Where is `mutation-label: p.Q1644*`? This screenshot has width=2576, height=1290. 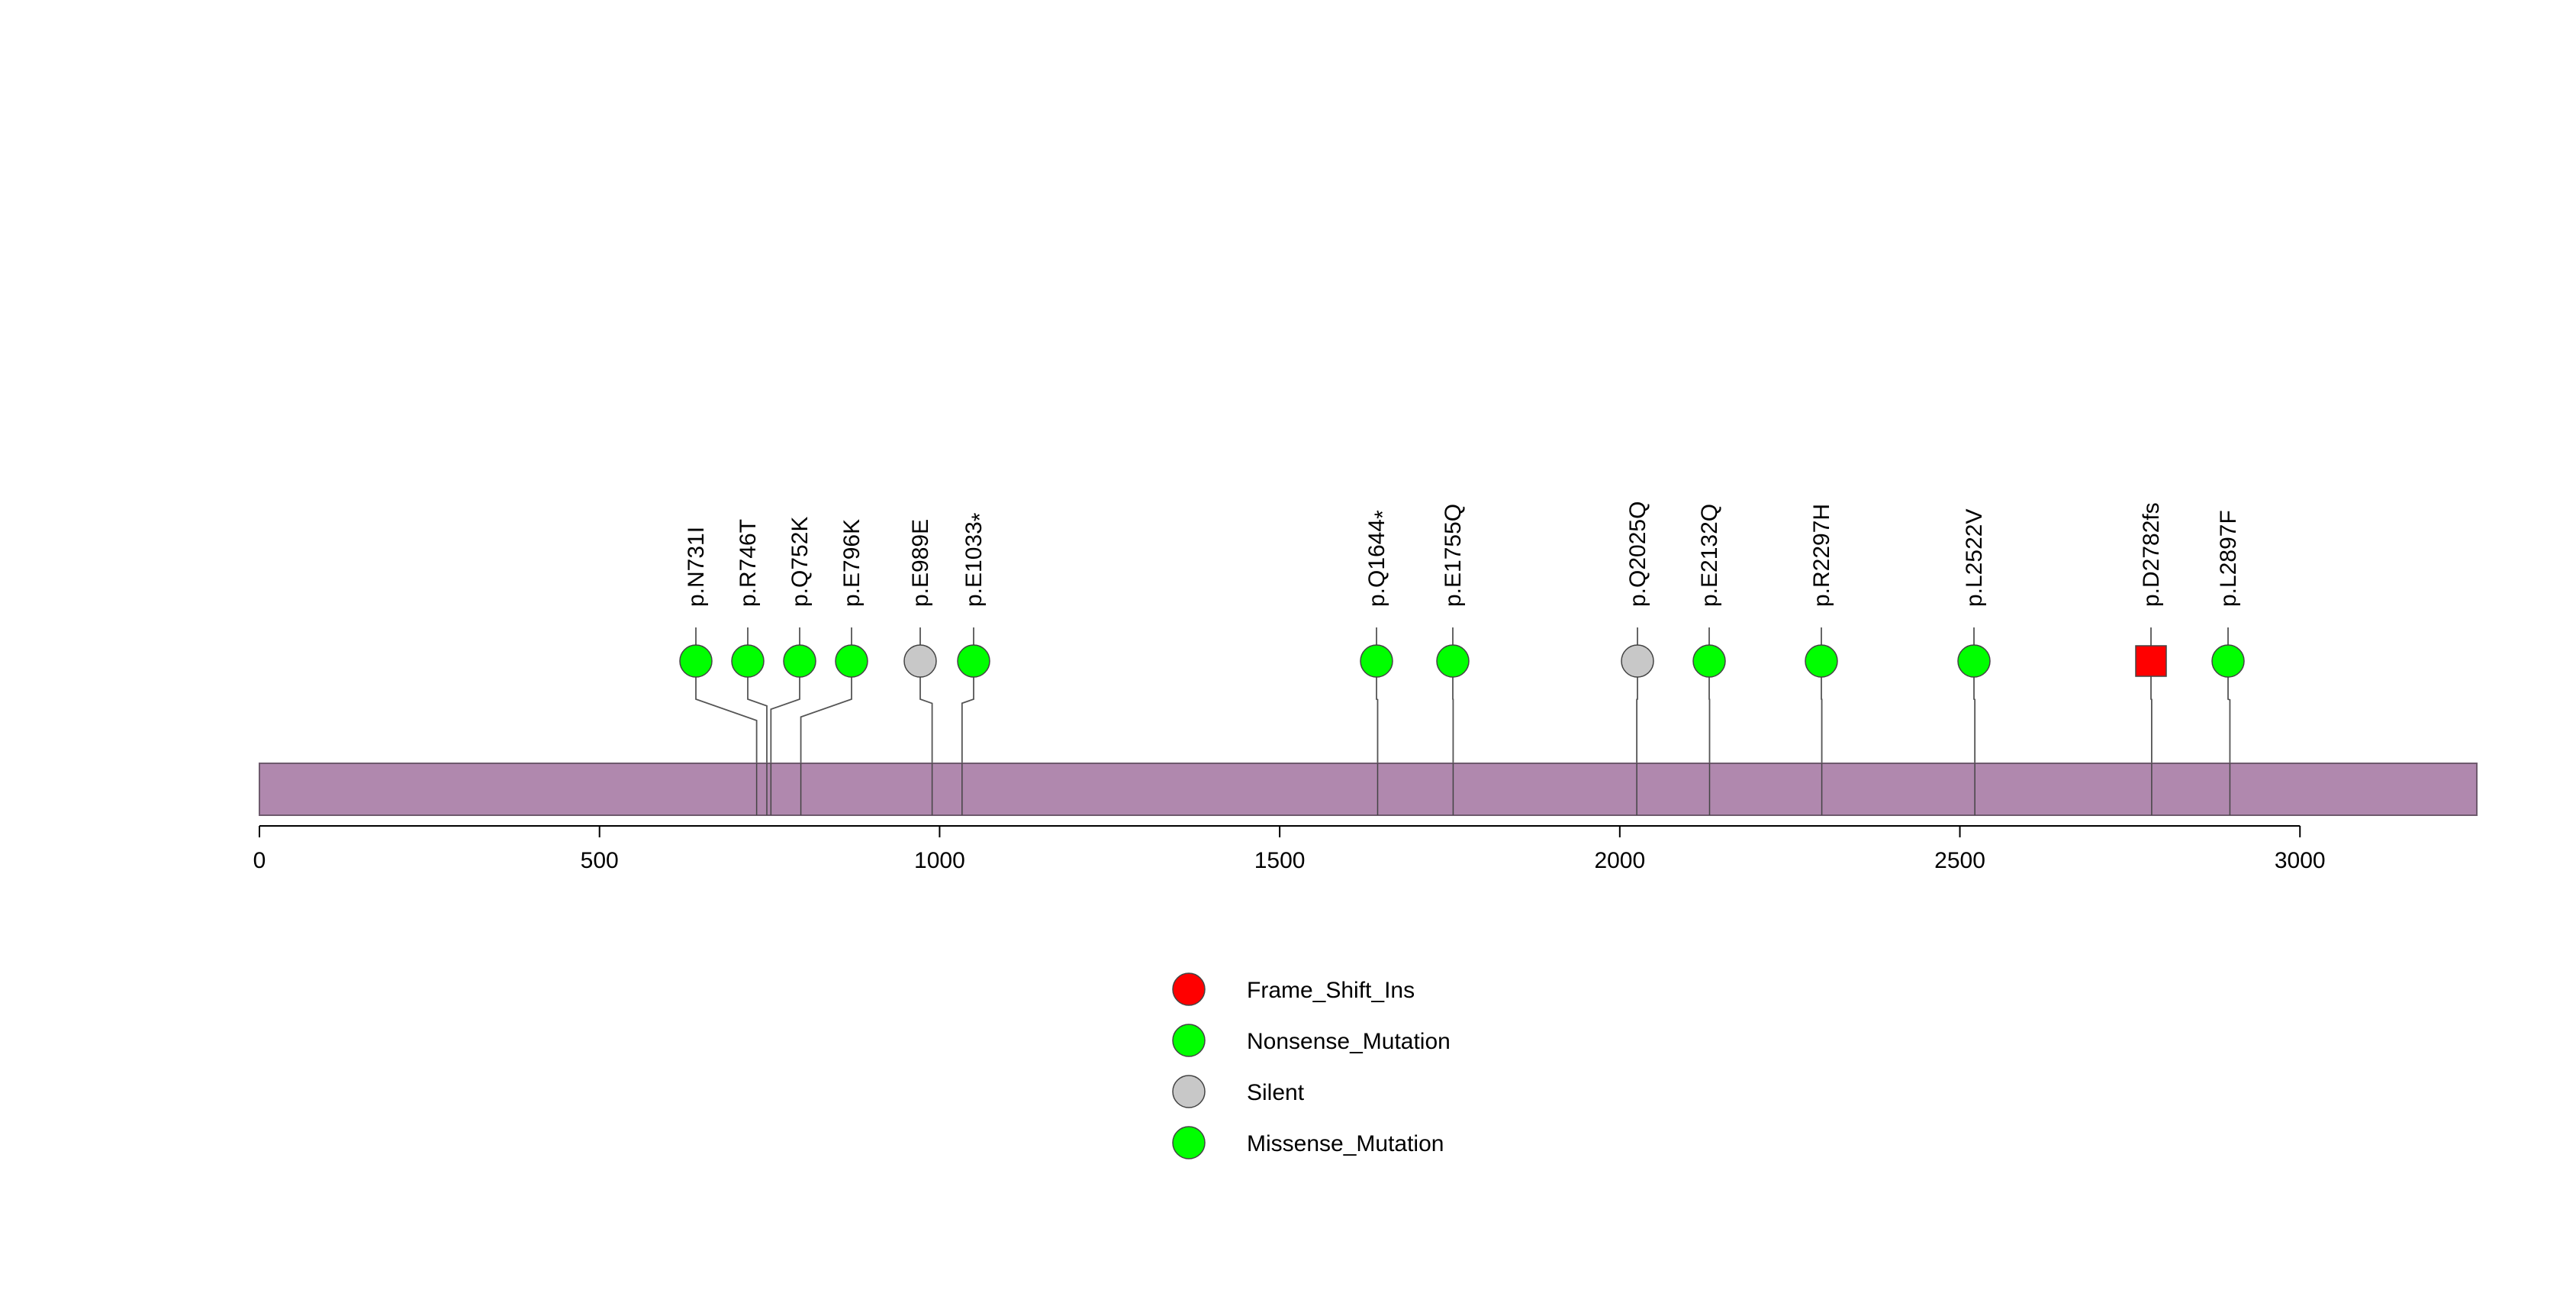
mutation-label: p.Q1644* is located at coordinates (1380, 559).